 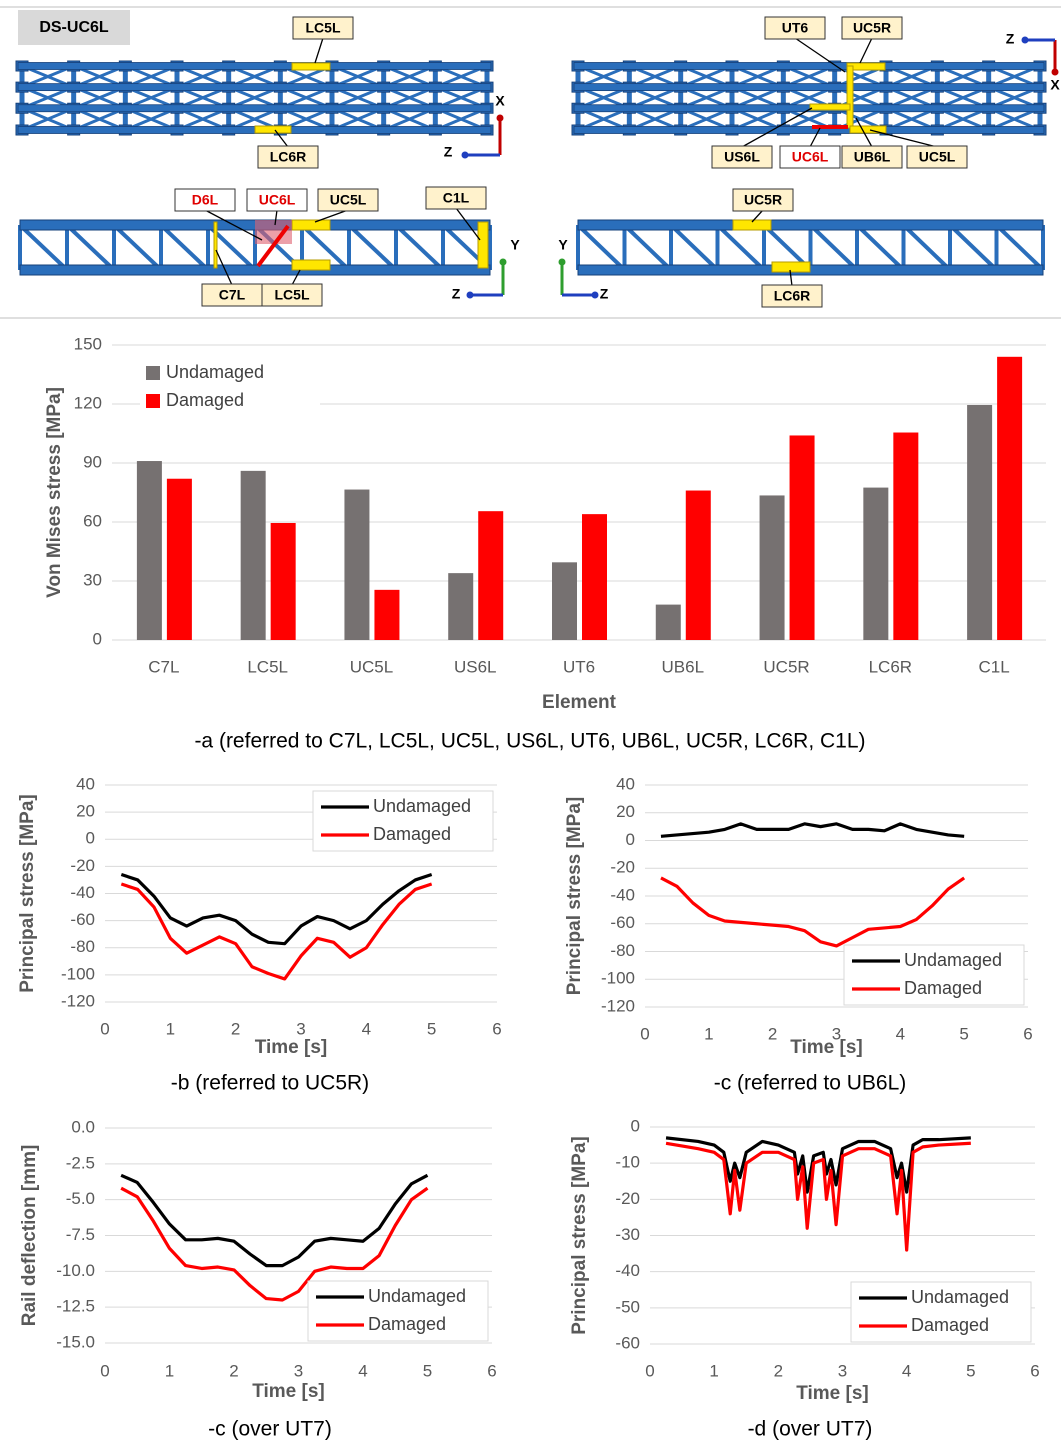 I want to click on legend-label: Undamaged, so click(x=215, y=372).